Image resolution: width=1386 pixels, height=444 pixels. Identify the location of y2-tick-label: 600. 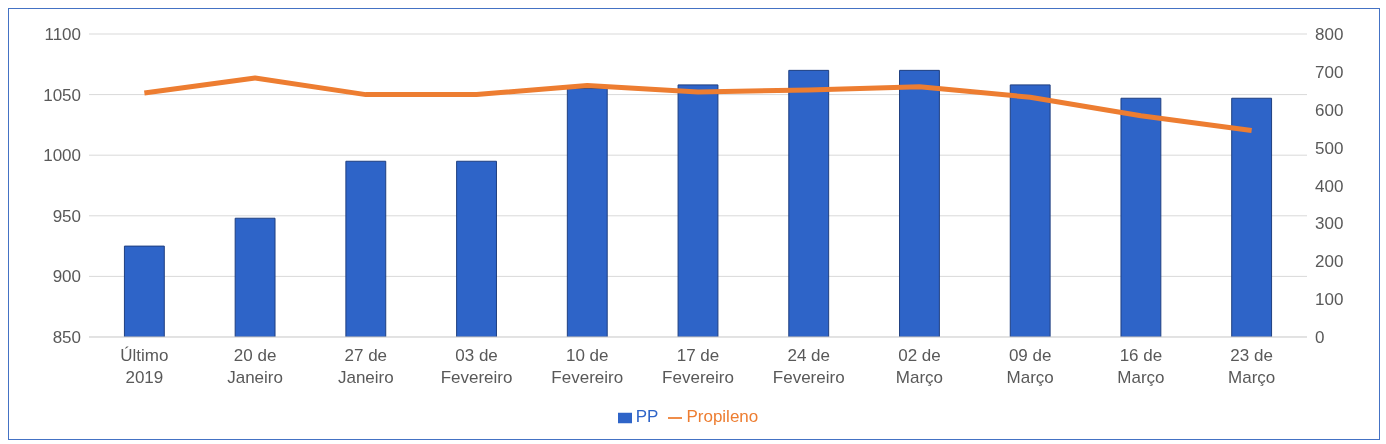
(1329, 110).